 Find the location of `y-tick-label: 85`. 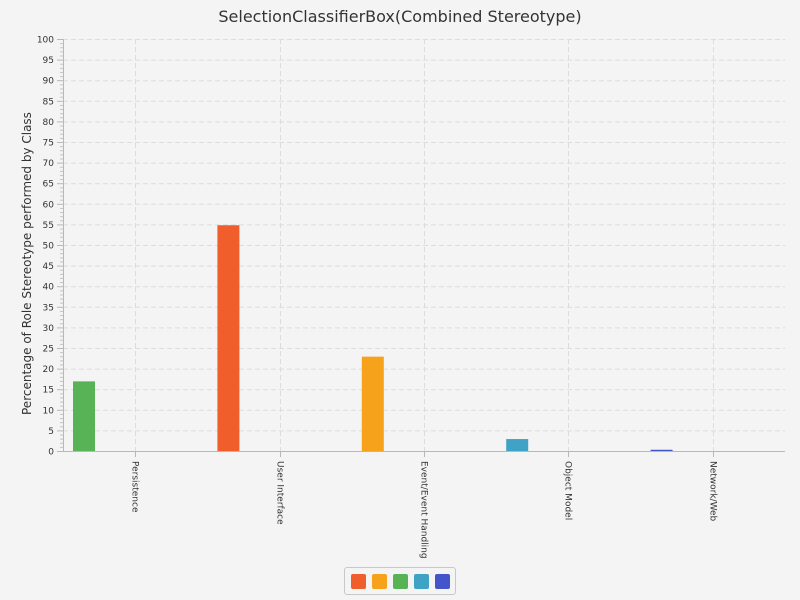

y-tick-label: 85 is located at coordinates (48, 102).